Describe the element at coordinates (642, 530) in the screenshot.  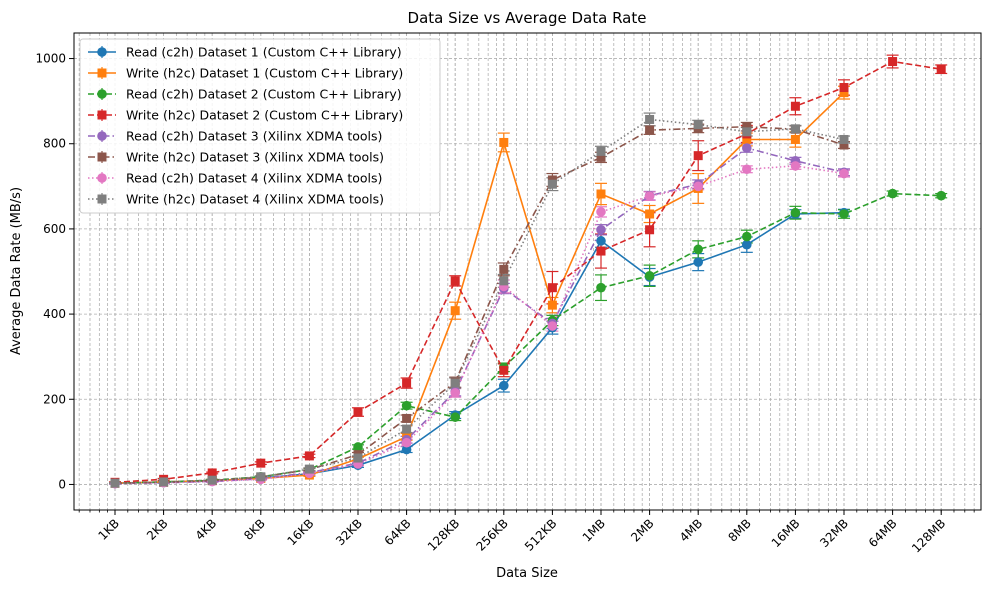
I see `x-tick-label: 2MB` at that location.